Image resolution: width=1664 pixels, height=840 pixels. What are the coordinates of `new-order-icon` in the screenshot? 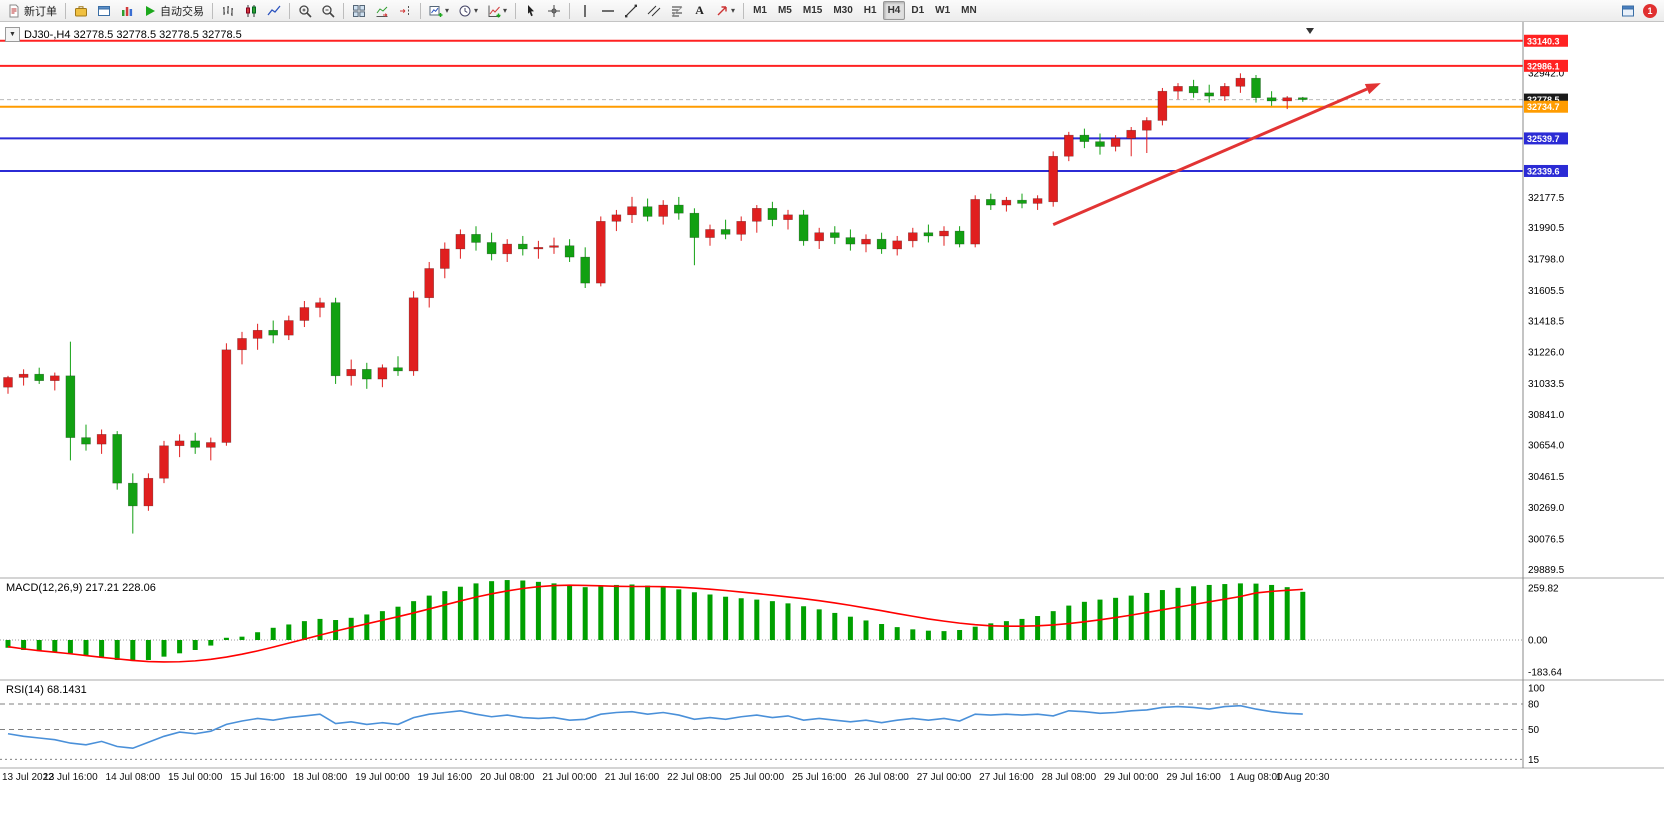 It's located at (14, 11).